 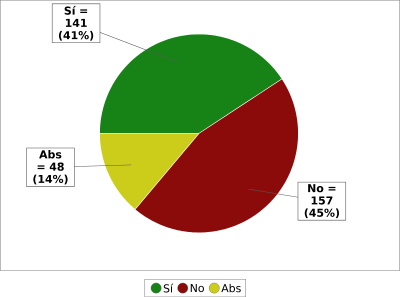 I want to click on data-label: No = 157 (45%), so click(x=322, y=201).